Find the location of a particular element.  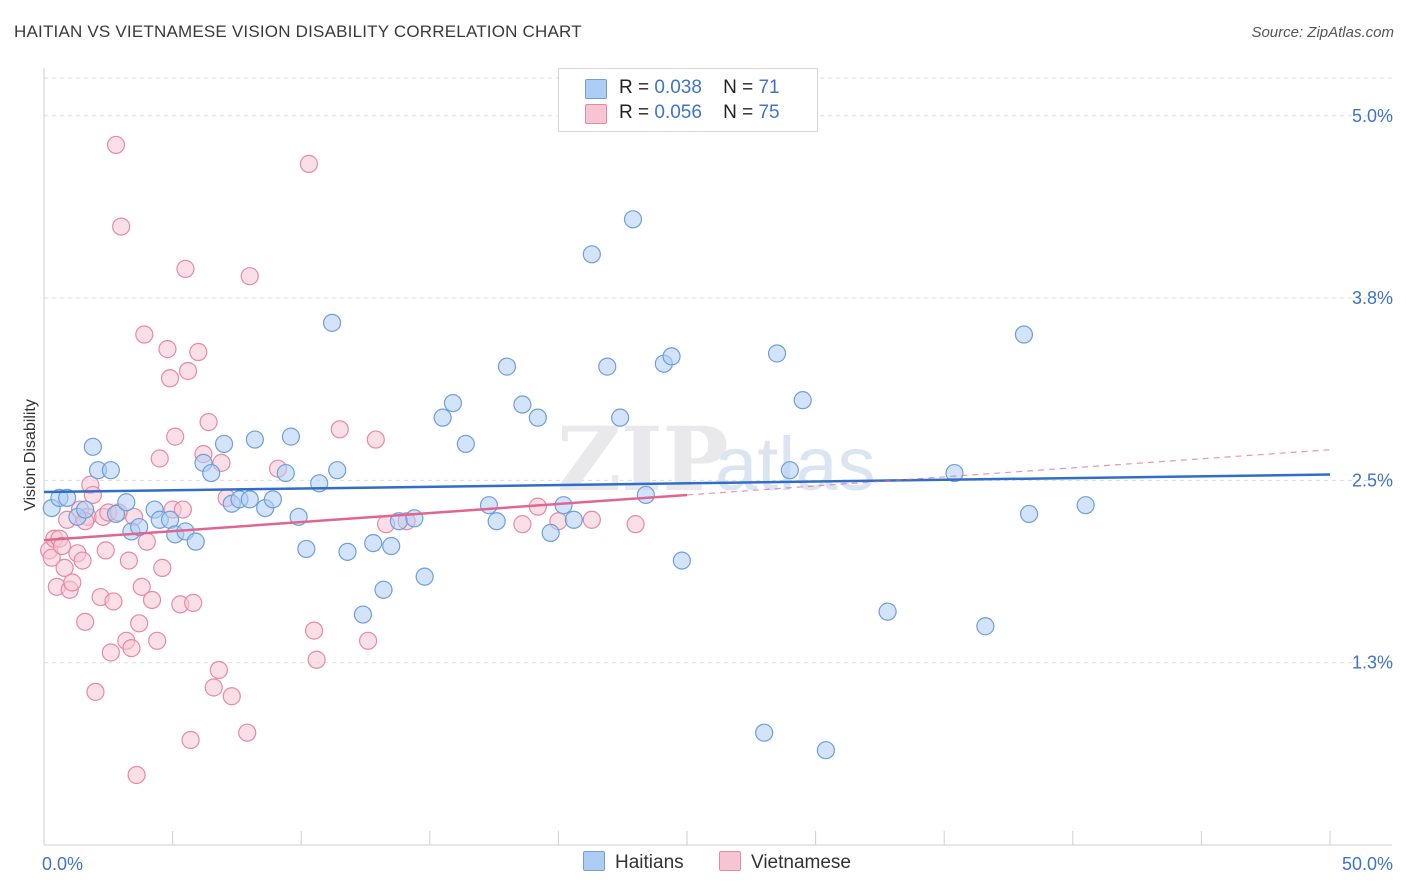

vietnamese-trend-extension is located at coordinates (1008, 472).